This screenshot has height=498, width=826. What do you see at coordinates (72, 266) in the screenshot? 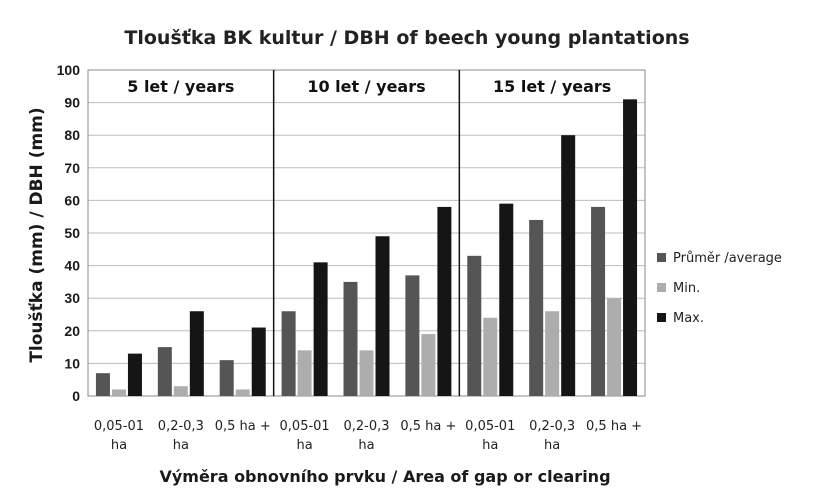
I see `y-tick-label: 40` at bounding box center [72, 266].